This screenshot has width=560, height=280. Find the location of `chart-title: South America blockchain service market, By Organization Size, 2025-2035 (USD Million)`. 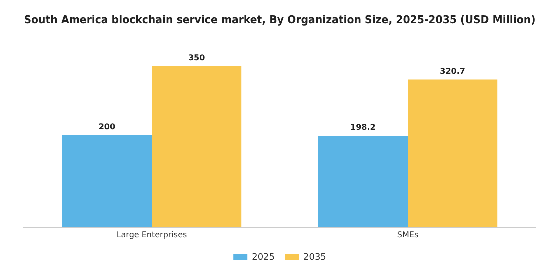

chart-title: South America blockchain service market, By Organization Size, 2025-2035 (USD Million) is located at coordinates (280, 20).